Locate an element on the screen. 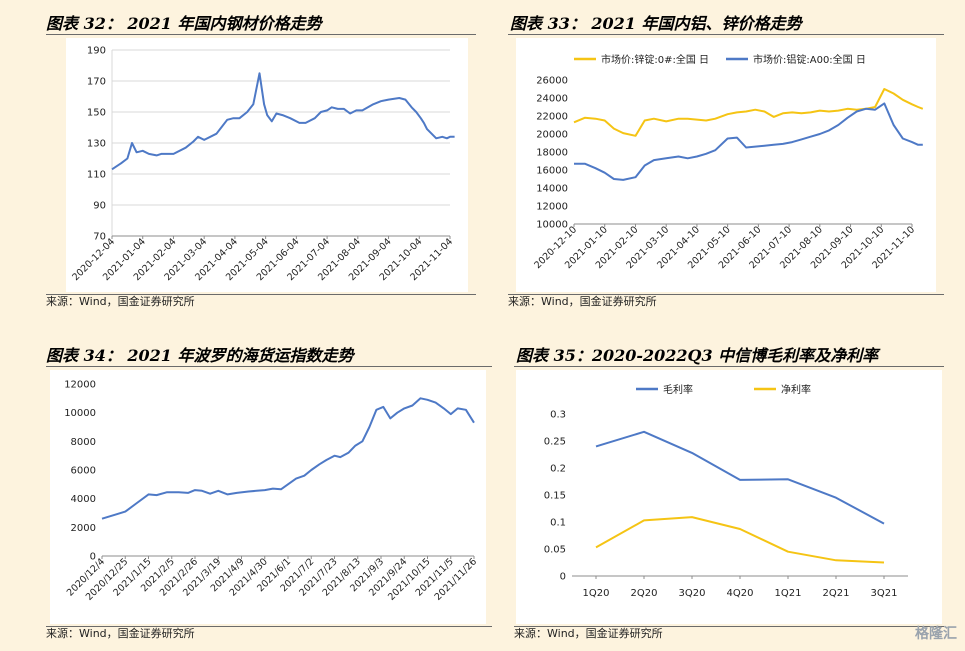 This screenshot has width=965, height=651. legend-label: 市场价:铝锭:A00:全国 日 is located at coordinates (809, 59).